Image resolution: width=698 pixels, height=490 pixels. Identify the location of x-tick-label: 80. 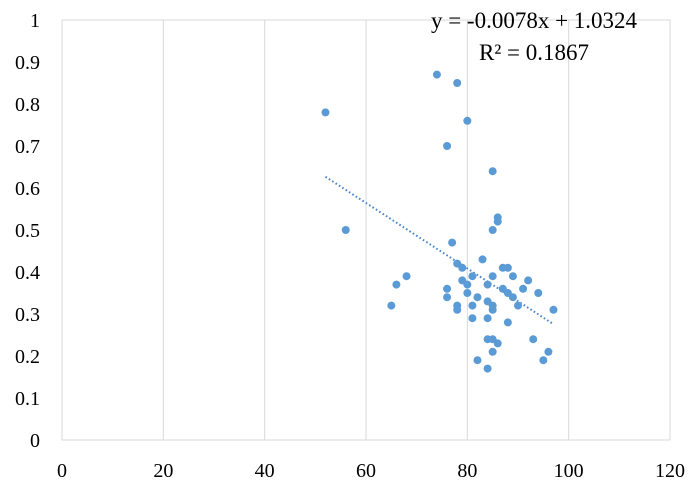
(467, 471).